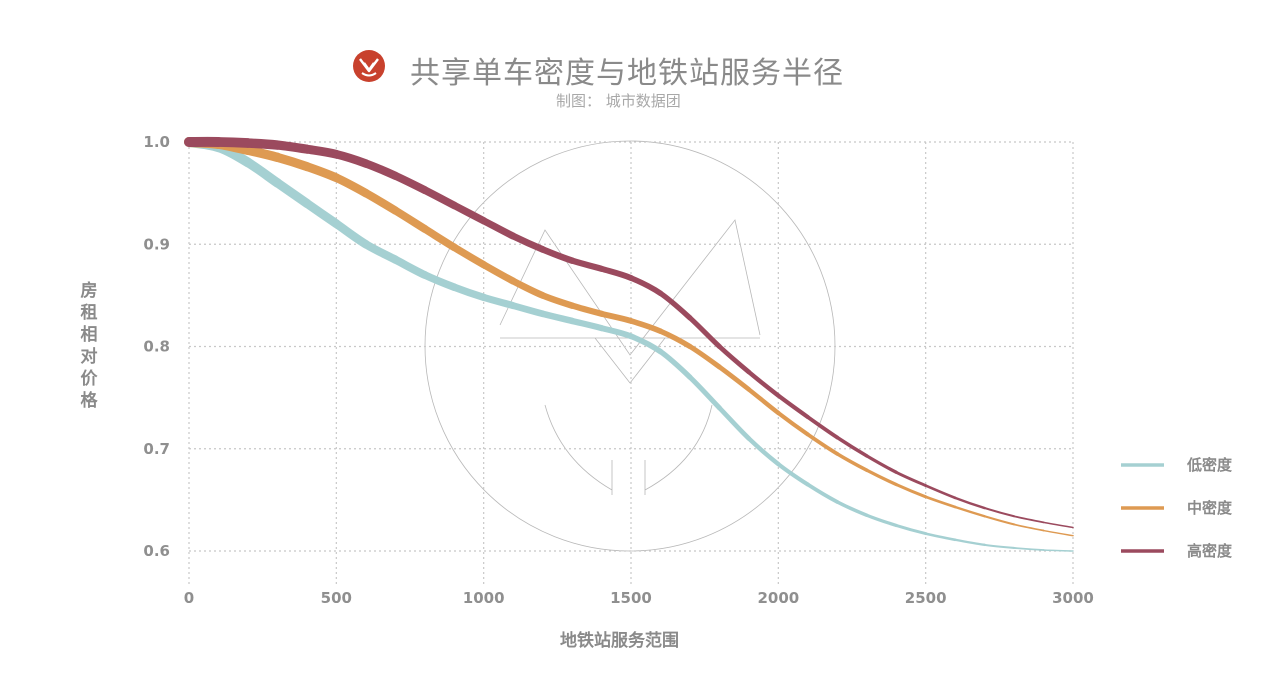 The image size is (1280, 684). Describe the element at coordinates (631, 598) in the screenshot. I see `x-tick-label: 1500` at that location.